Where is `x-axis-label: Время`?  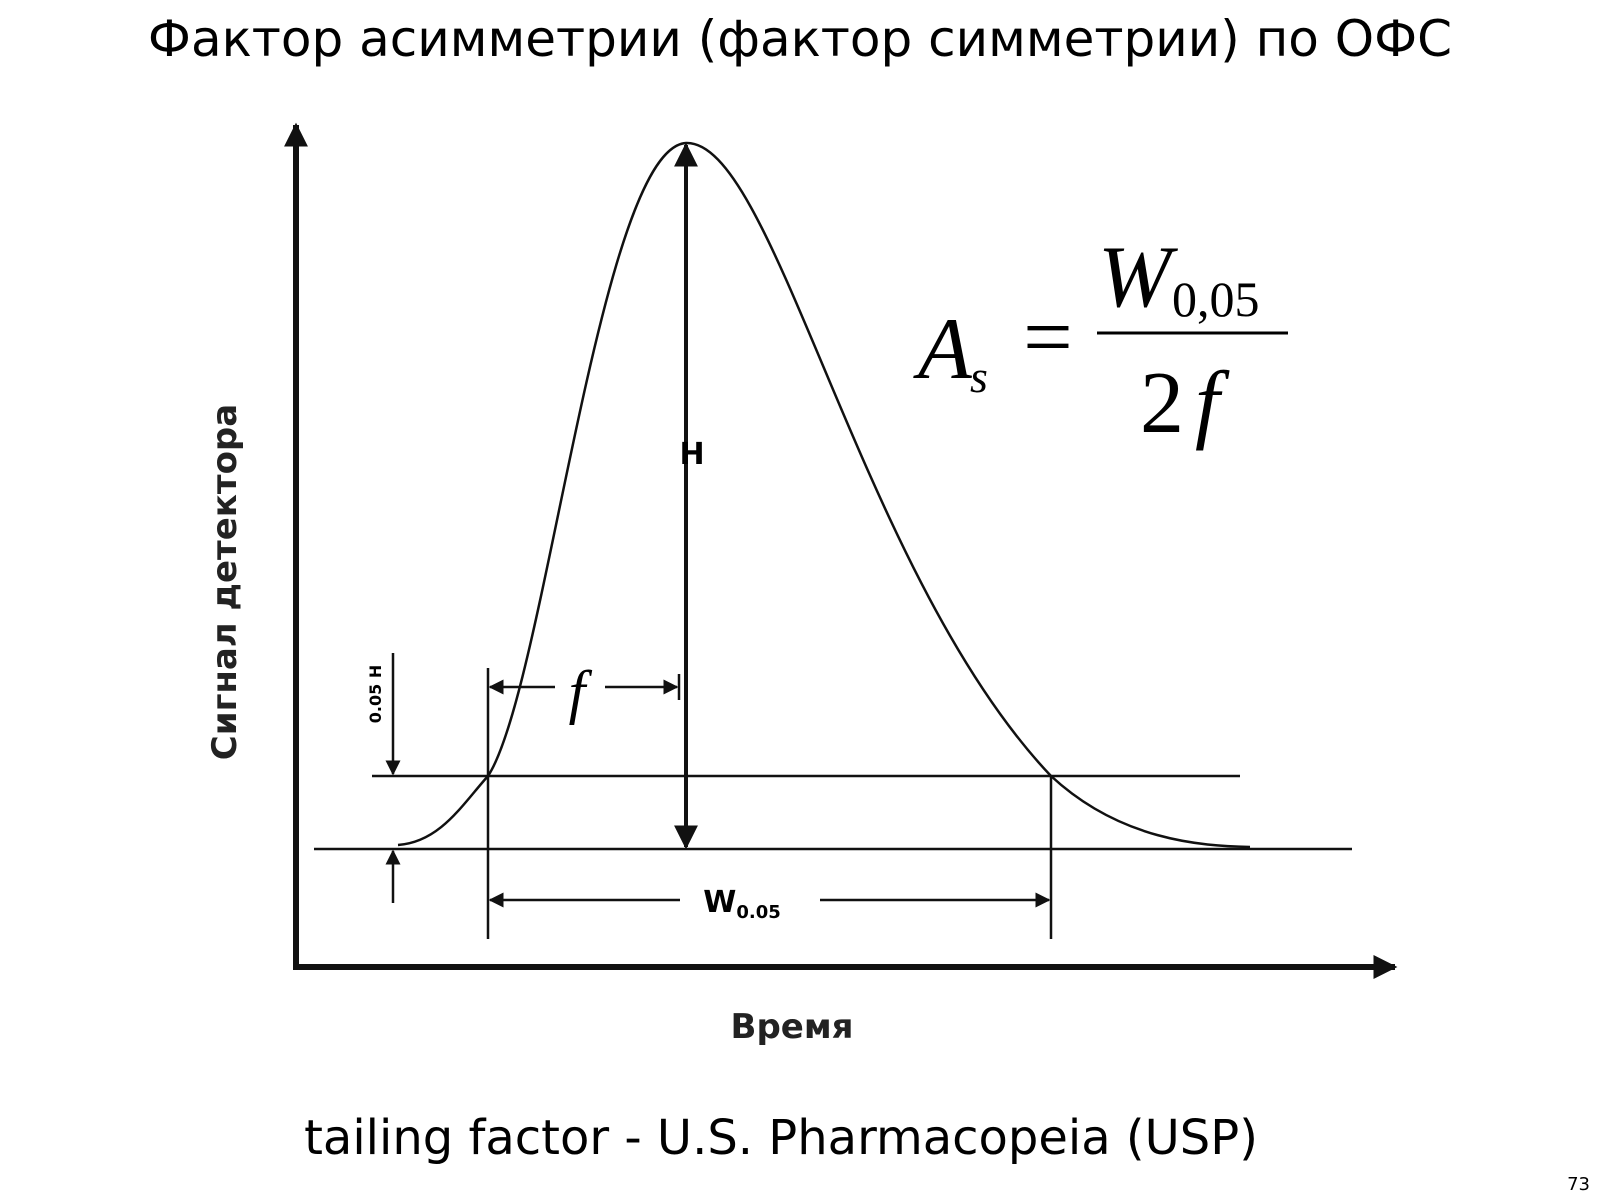
x-axis-label: Время is located at coordinates (792, 1027).